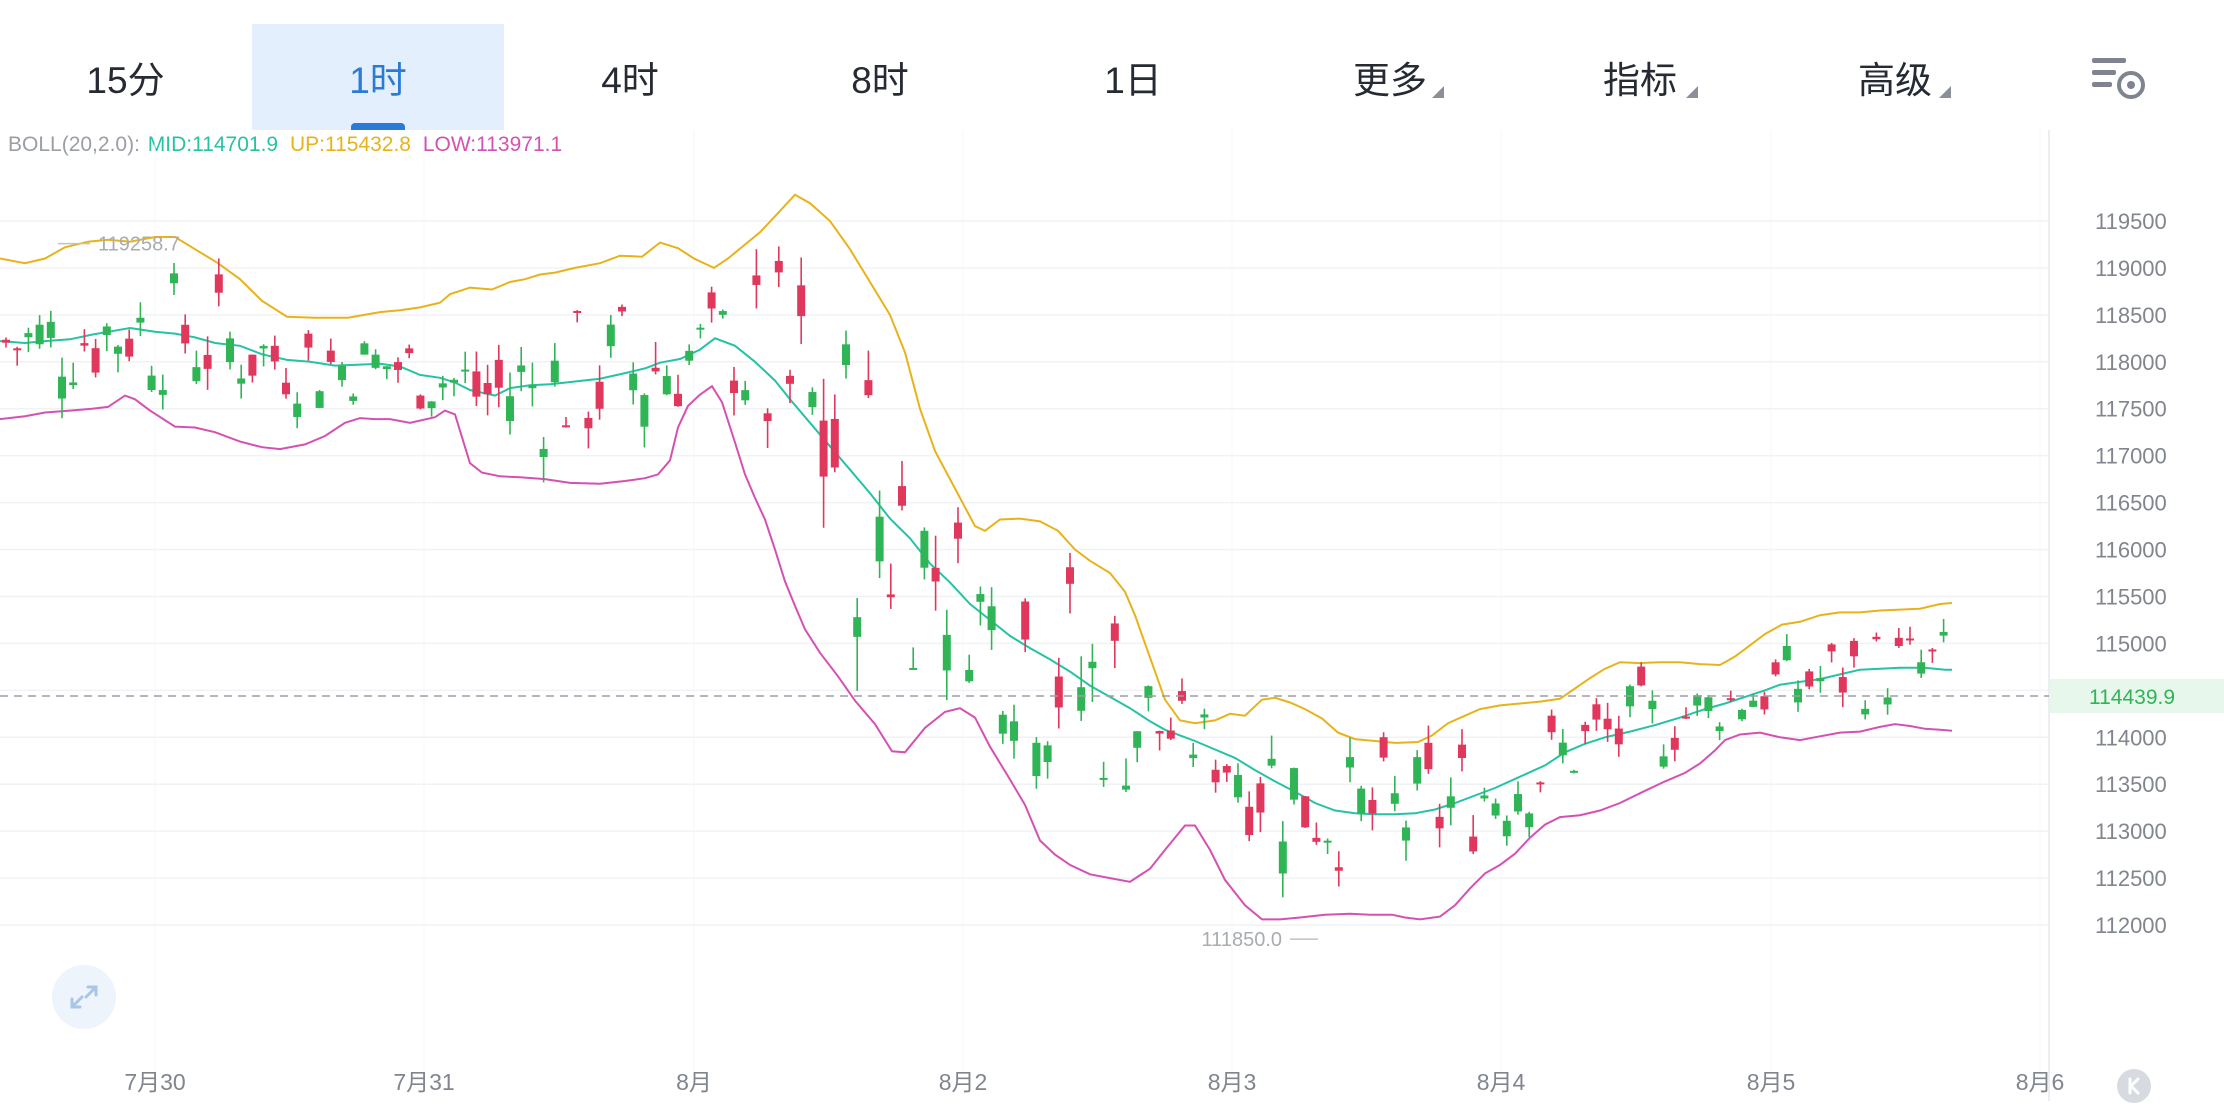  Describe the element at coordinates (2131, 737) in the screenshot. I see `price-tick-label: 114000` at that location.